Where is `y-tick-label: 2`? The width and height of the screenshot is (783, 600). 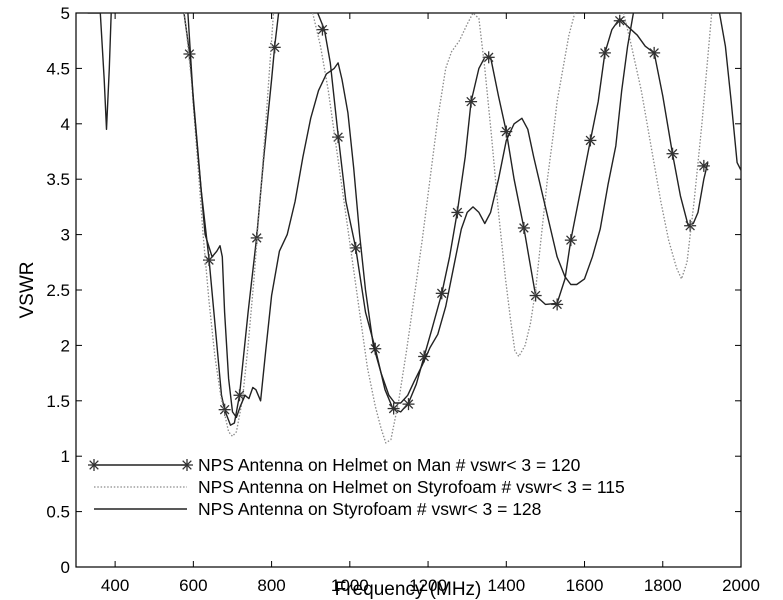 y-tick-label: 2 is located at coordinates (65, 345).